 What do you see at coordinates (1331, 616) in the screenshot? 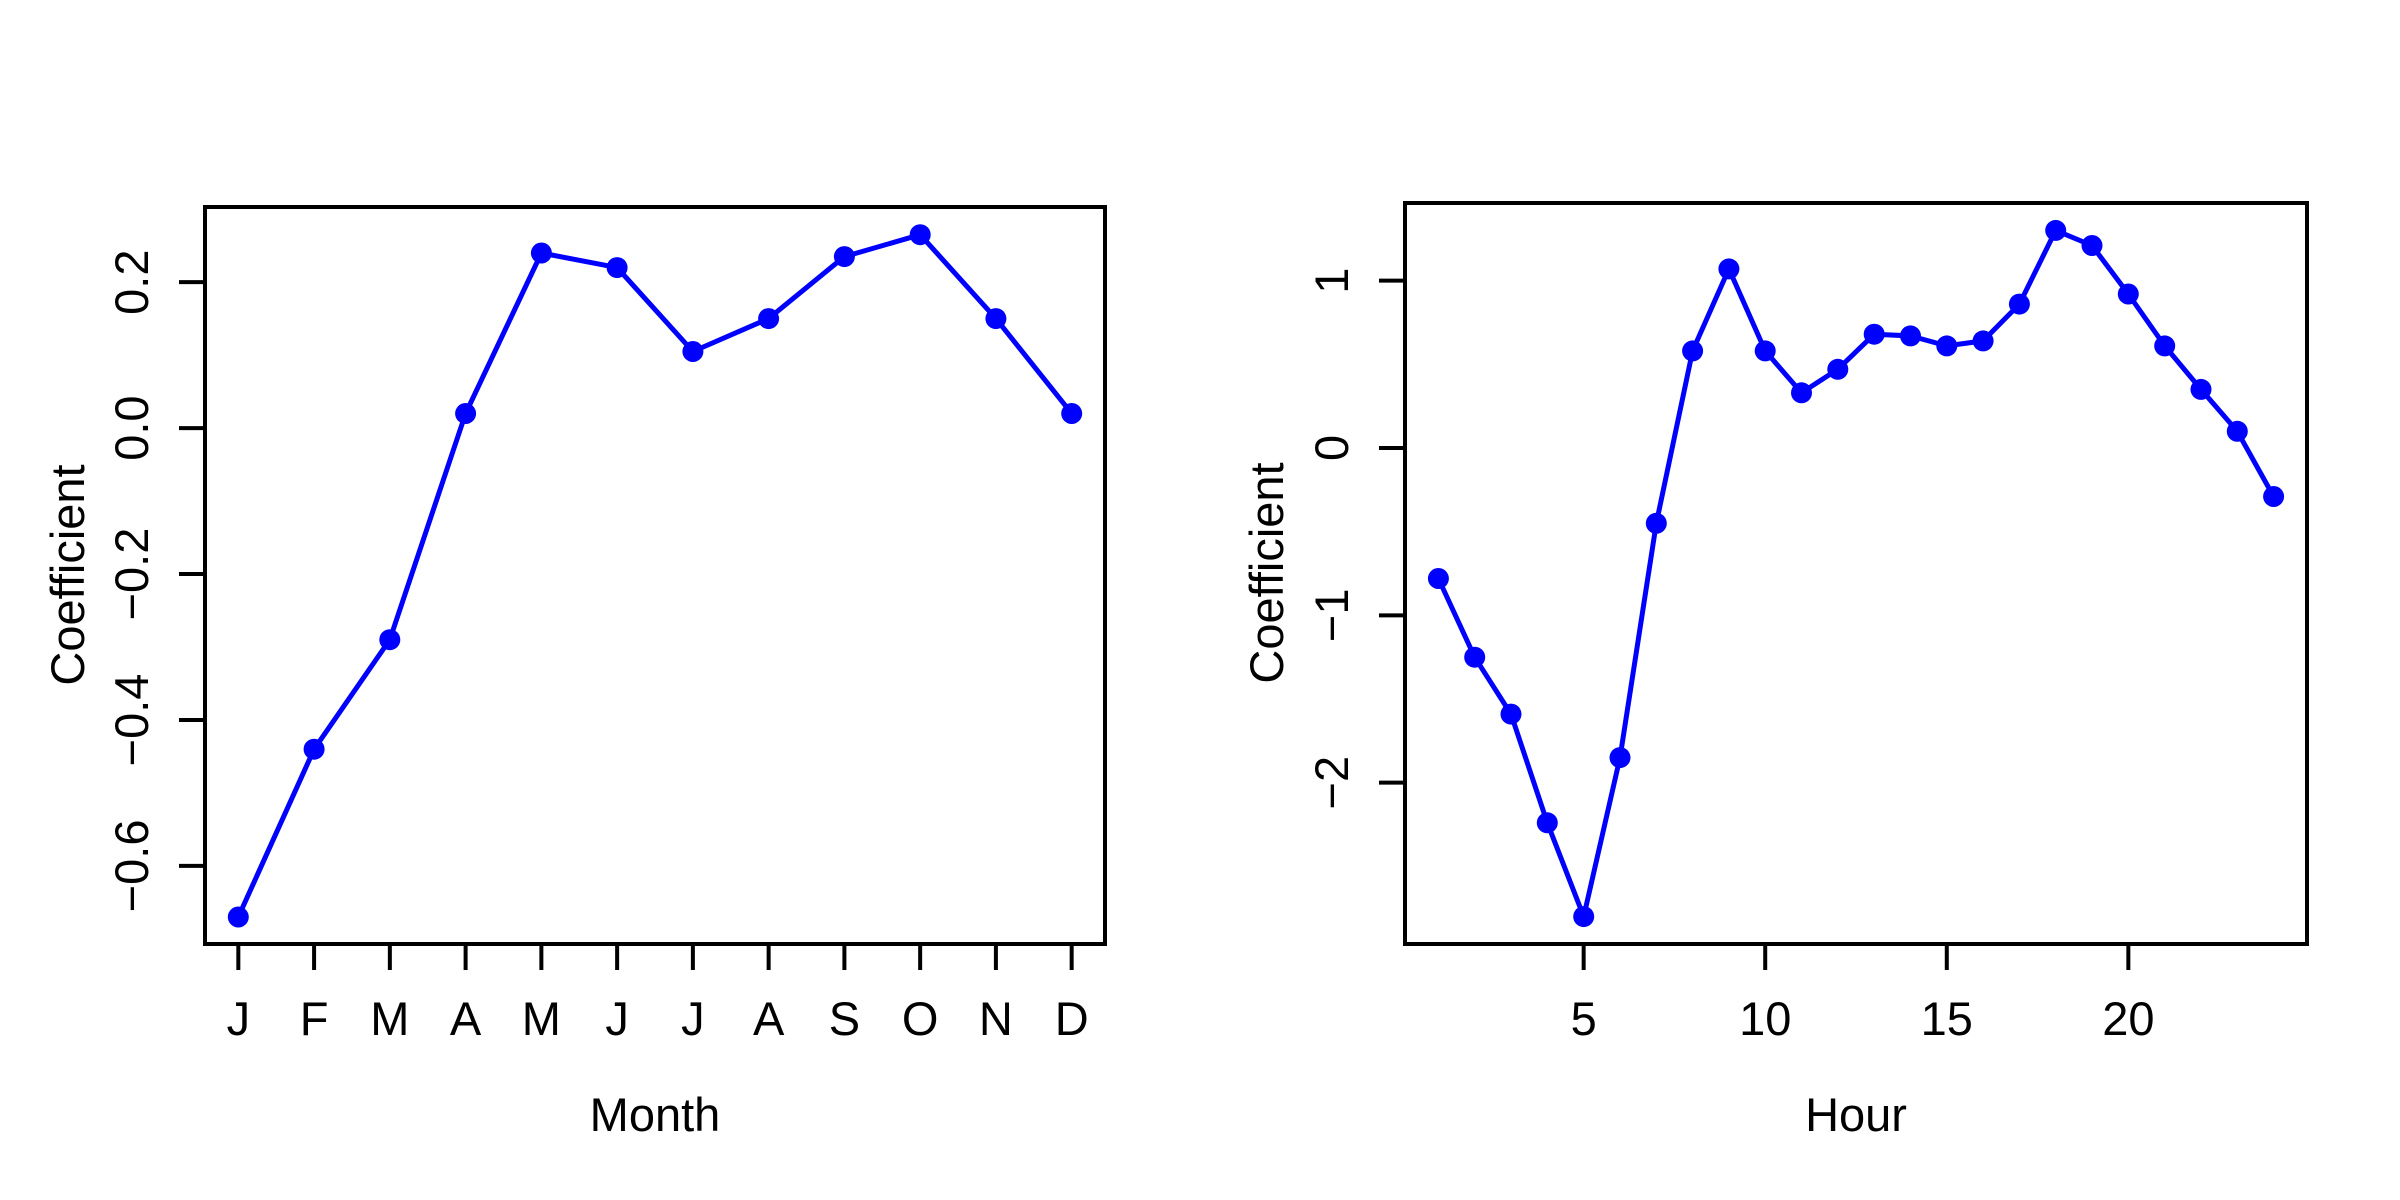
I see `y-tick-label: −1` at bounding box center [1331, 616].